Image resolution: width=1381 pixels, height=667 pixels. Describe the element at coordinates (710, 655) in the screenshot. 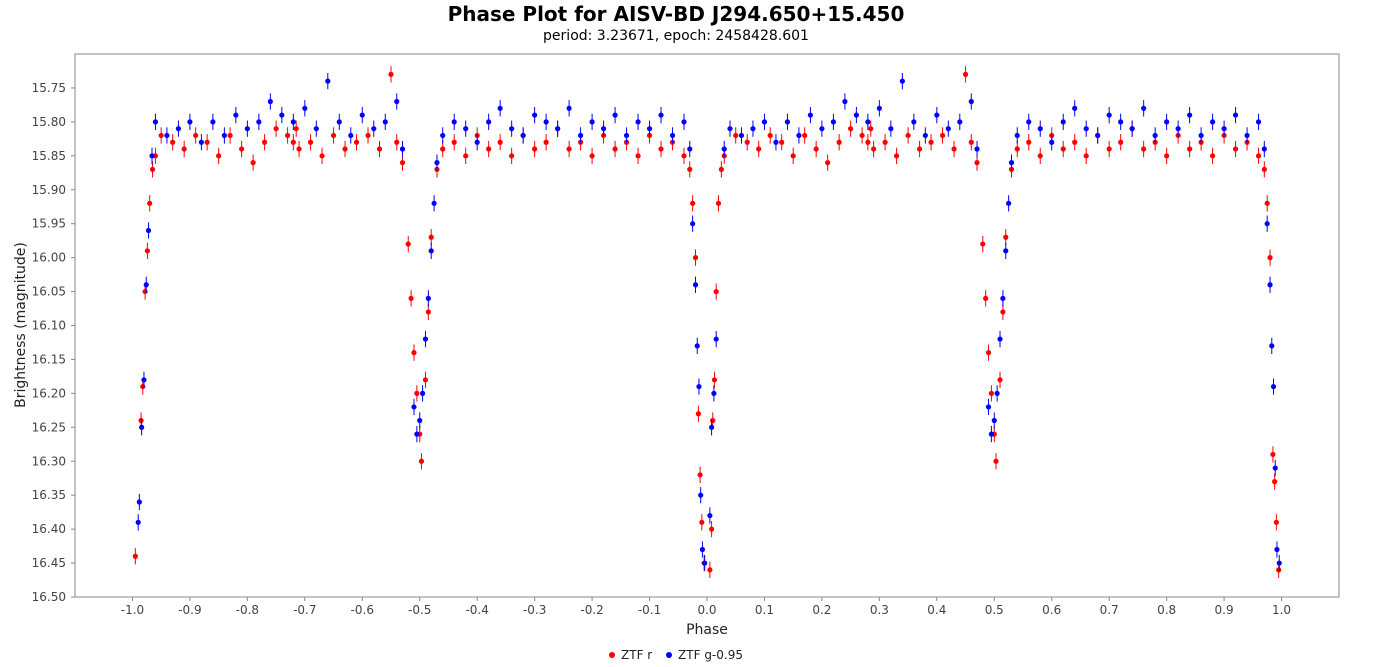

I see `legend-label-ztf-g: ZTF g-0.95` at that location.